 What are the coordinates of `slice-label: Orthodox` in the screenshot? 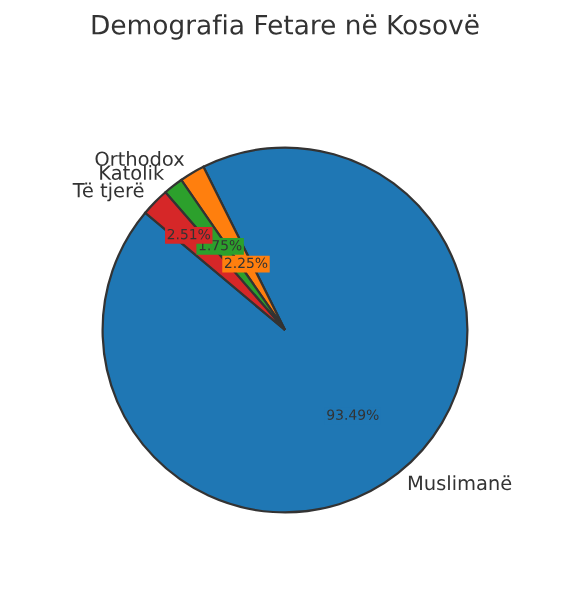 It's located at (140, 159).